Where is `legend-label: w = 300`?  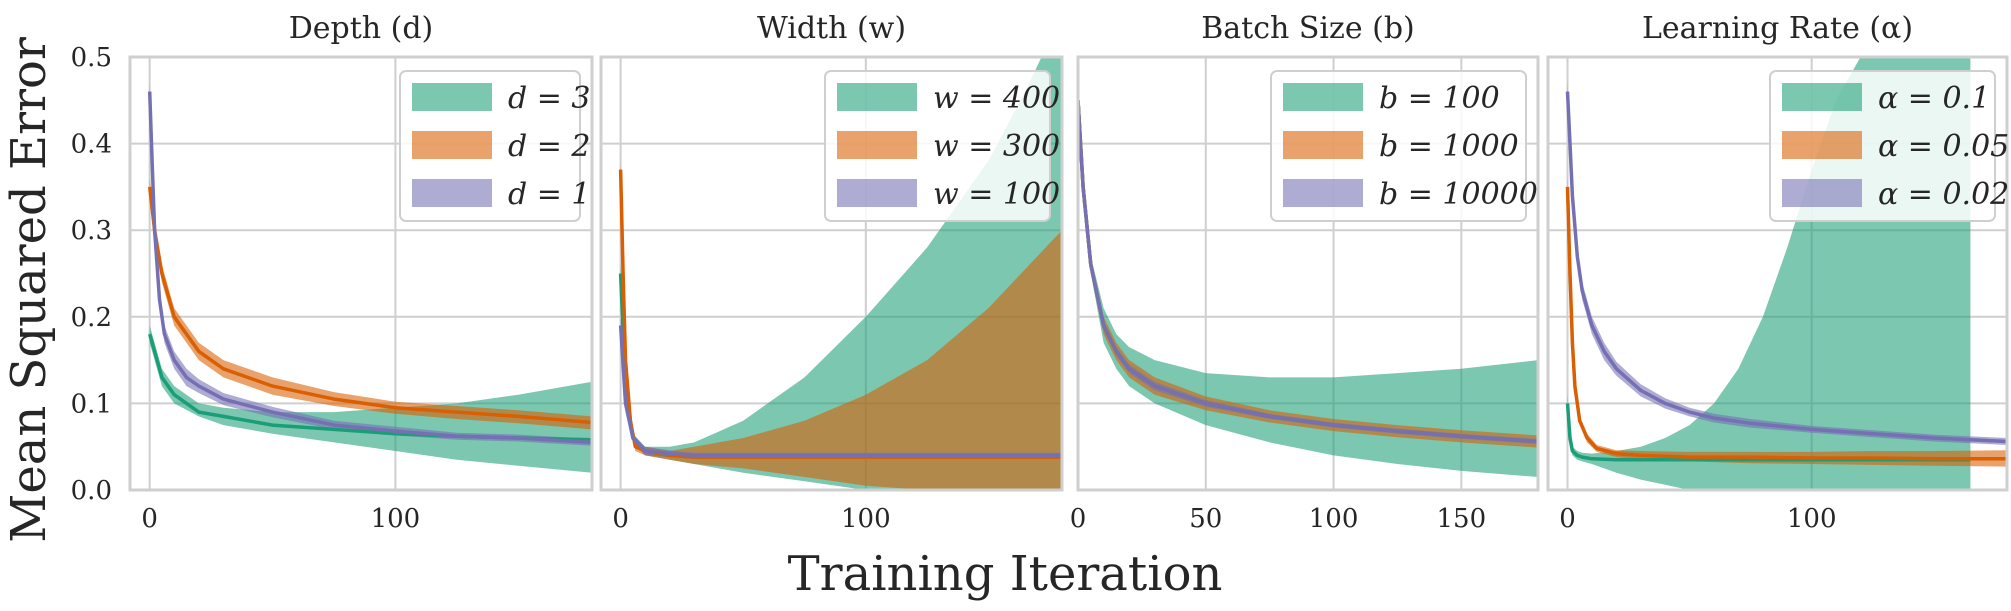 legend-label: w = 300 is located at coordinates (996, 146).